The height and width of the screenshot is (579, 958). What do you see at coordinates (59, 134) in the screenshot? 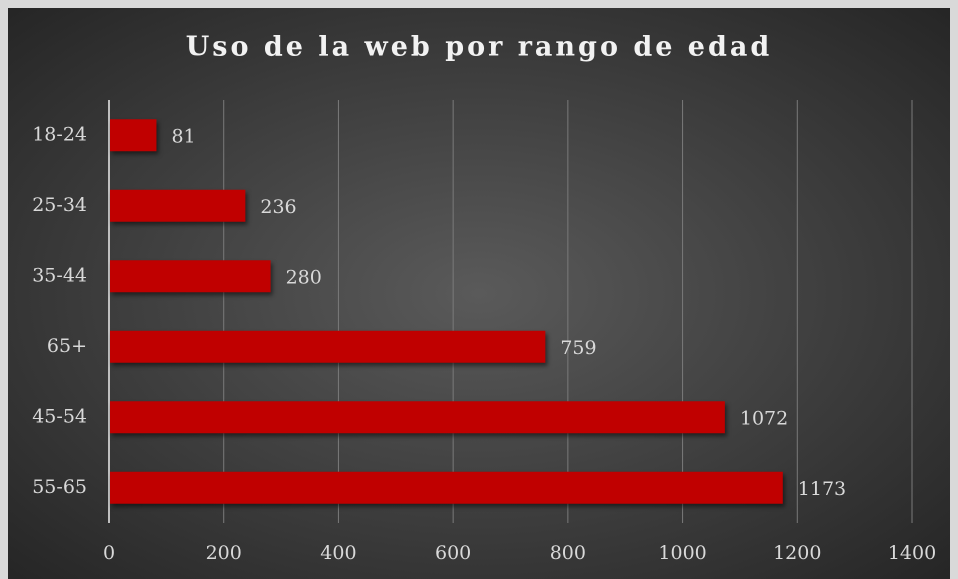
I see `y-tick-label: 18-24` at bounding box center [59, 134].